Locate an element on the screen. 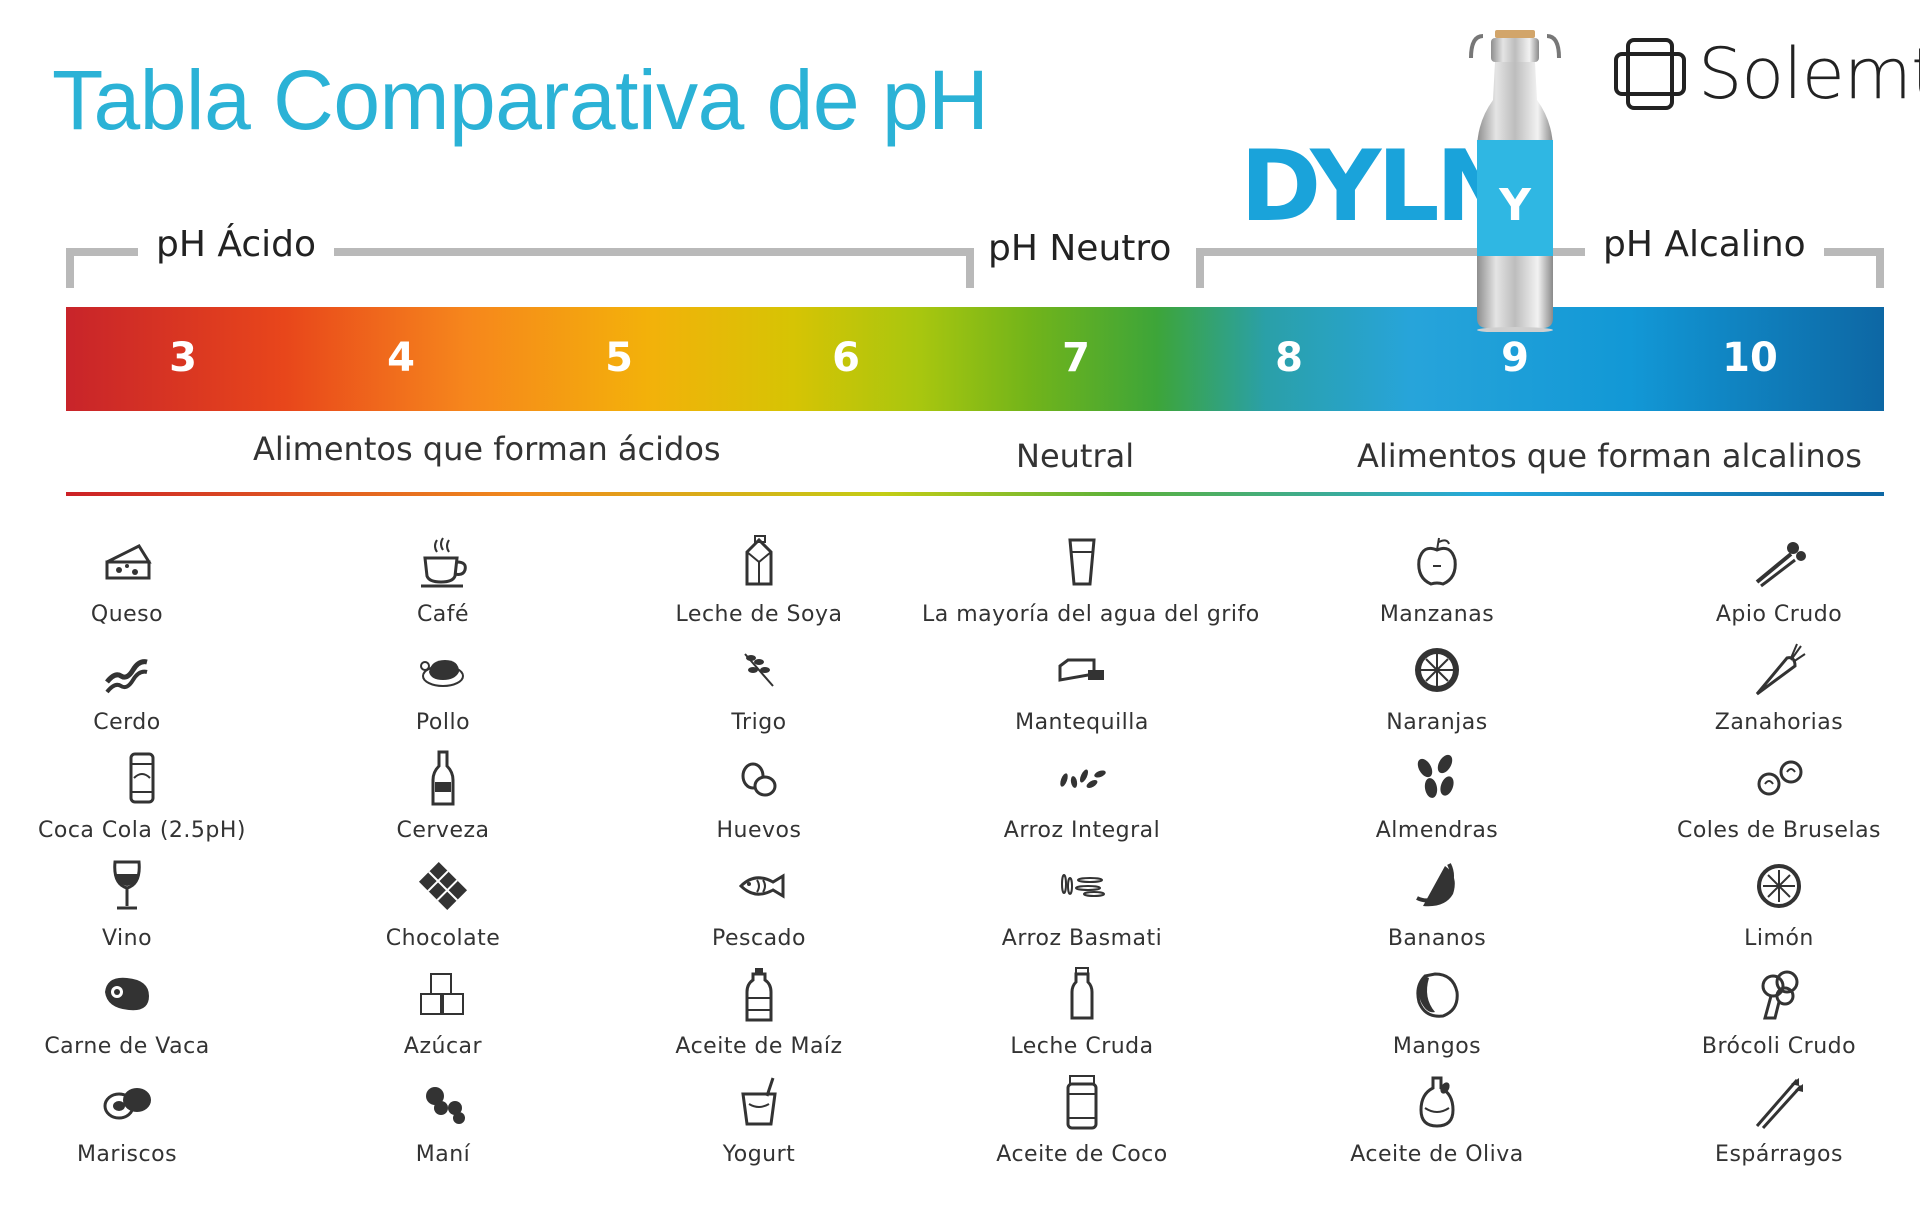  ph-value-8: 8 is located at coordinates (1289, 358).